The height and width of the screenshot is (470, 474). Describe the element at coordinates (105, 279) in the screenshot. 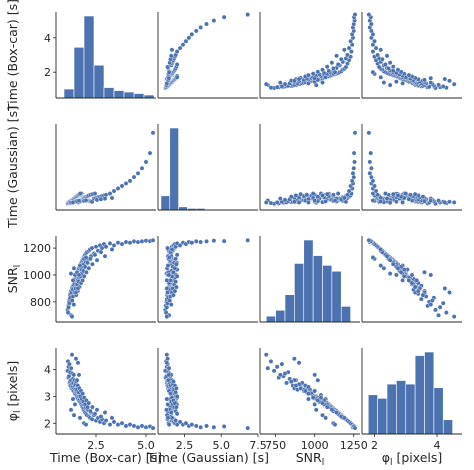

I see `panel-r3-c1` at that location.